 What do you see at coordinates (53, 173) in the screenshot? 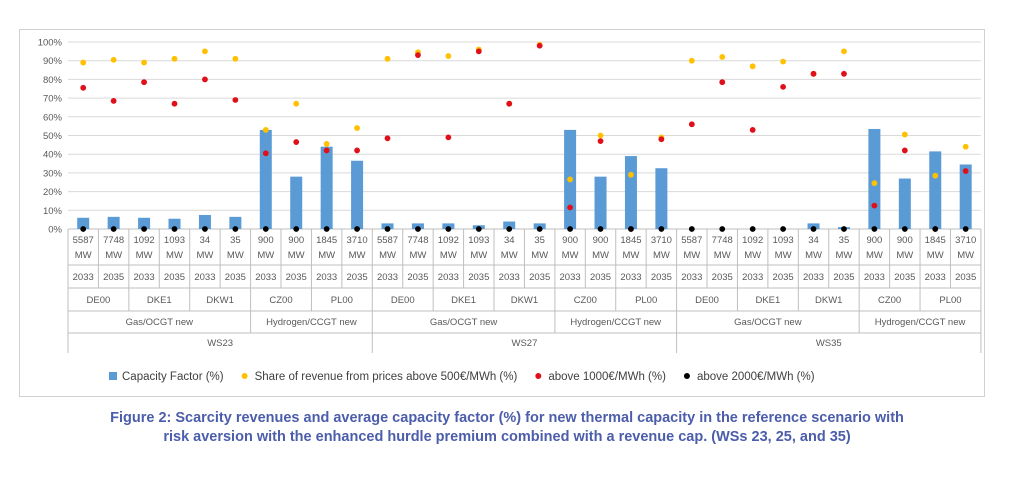
I see `y-tick-label: 30%` at bounding box center [53, 173].